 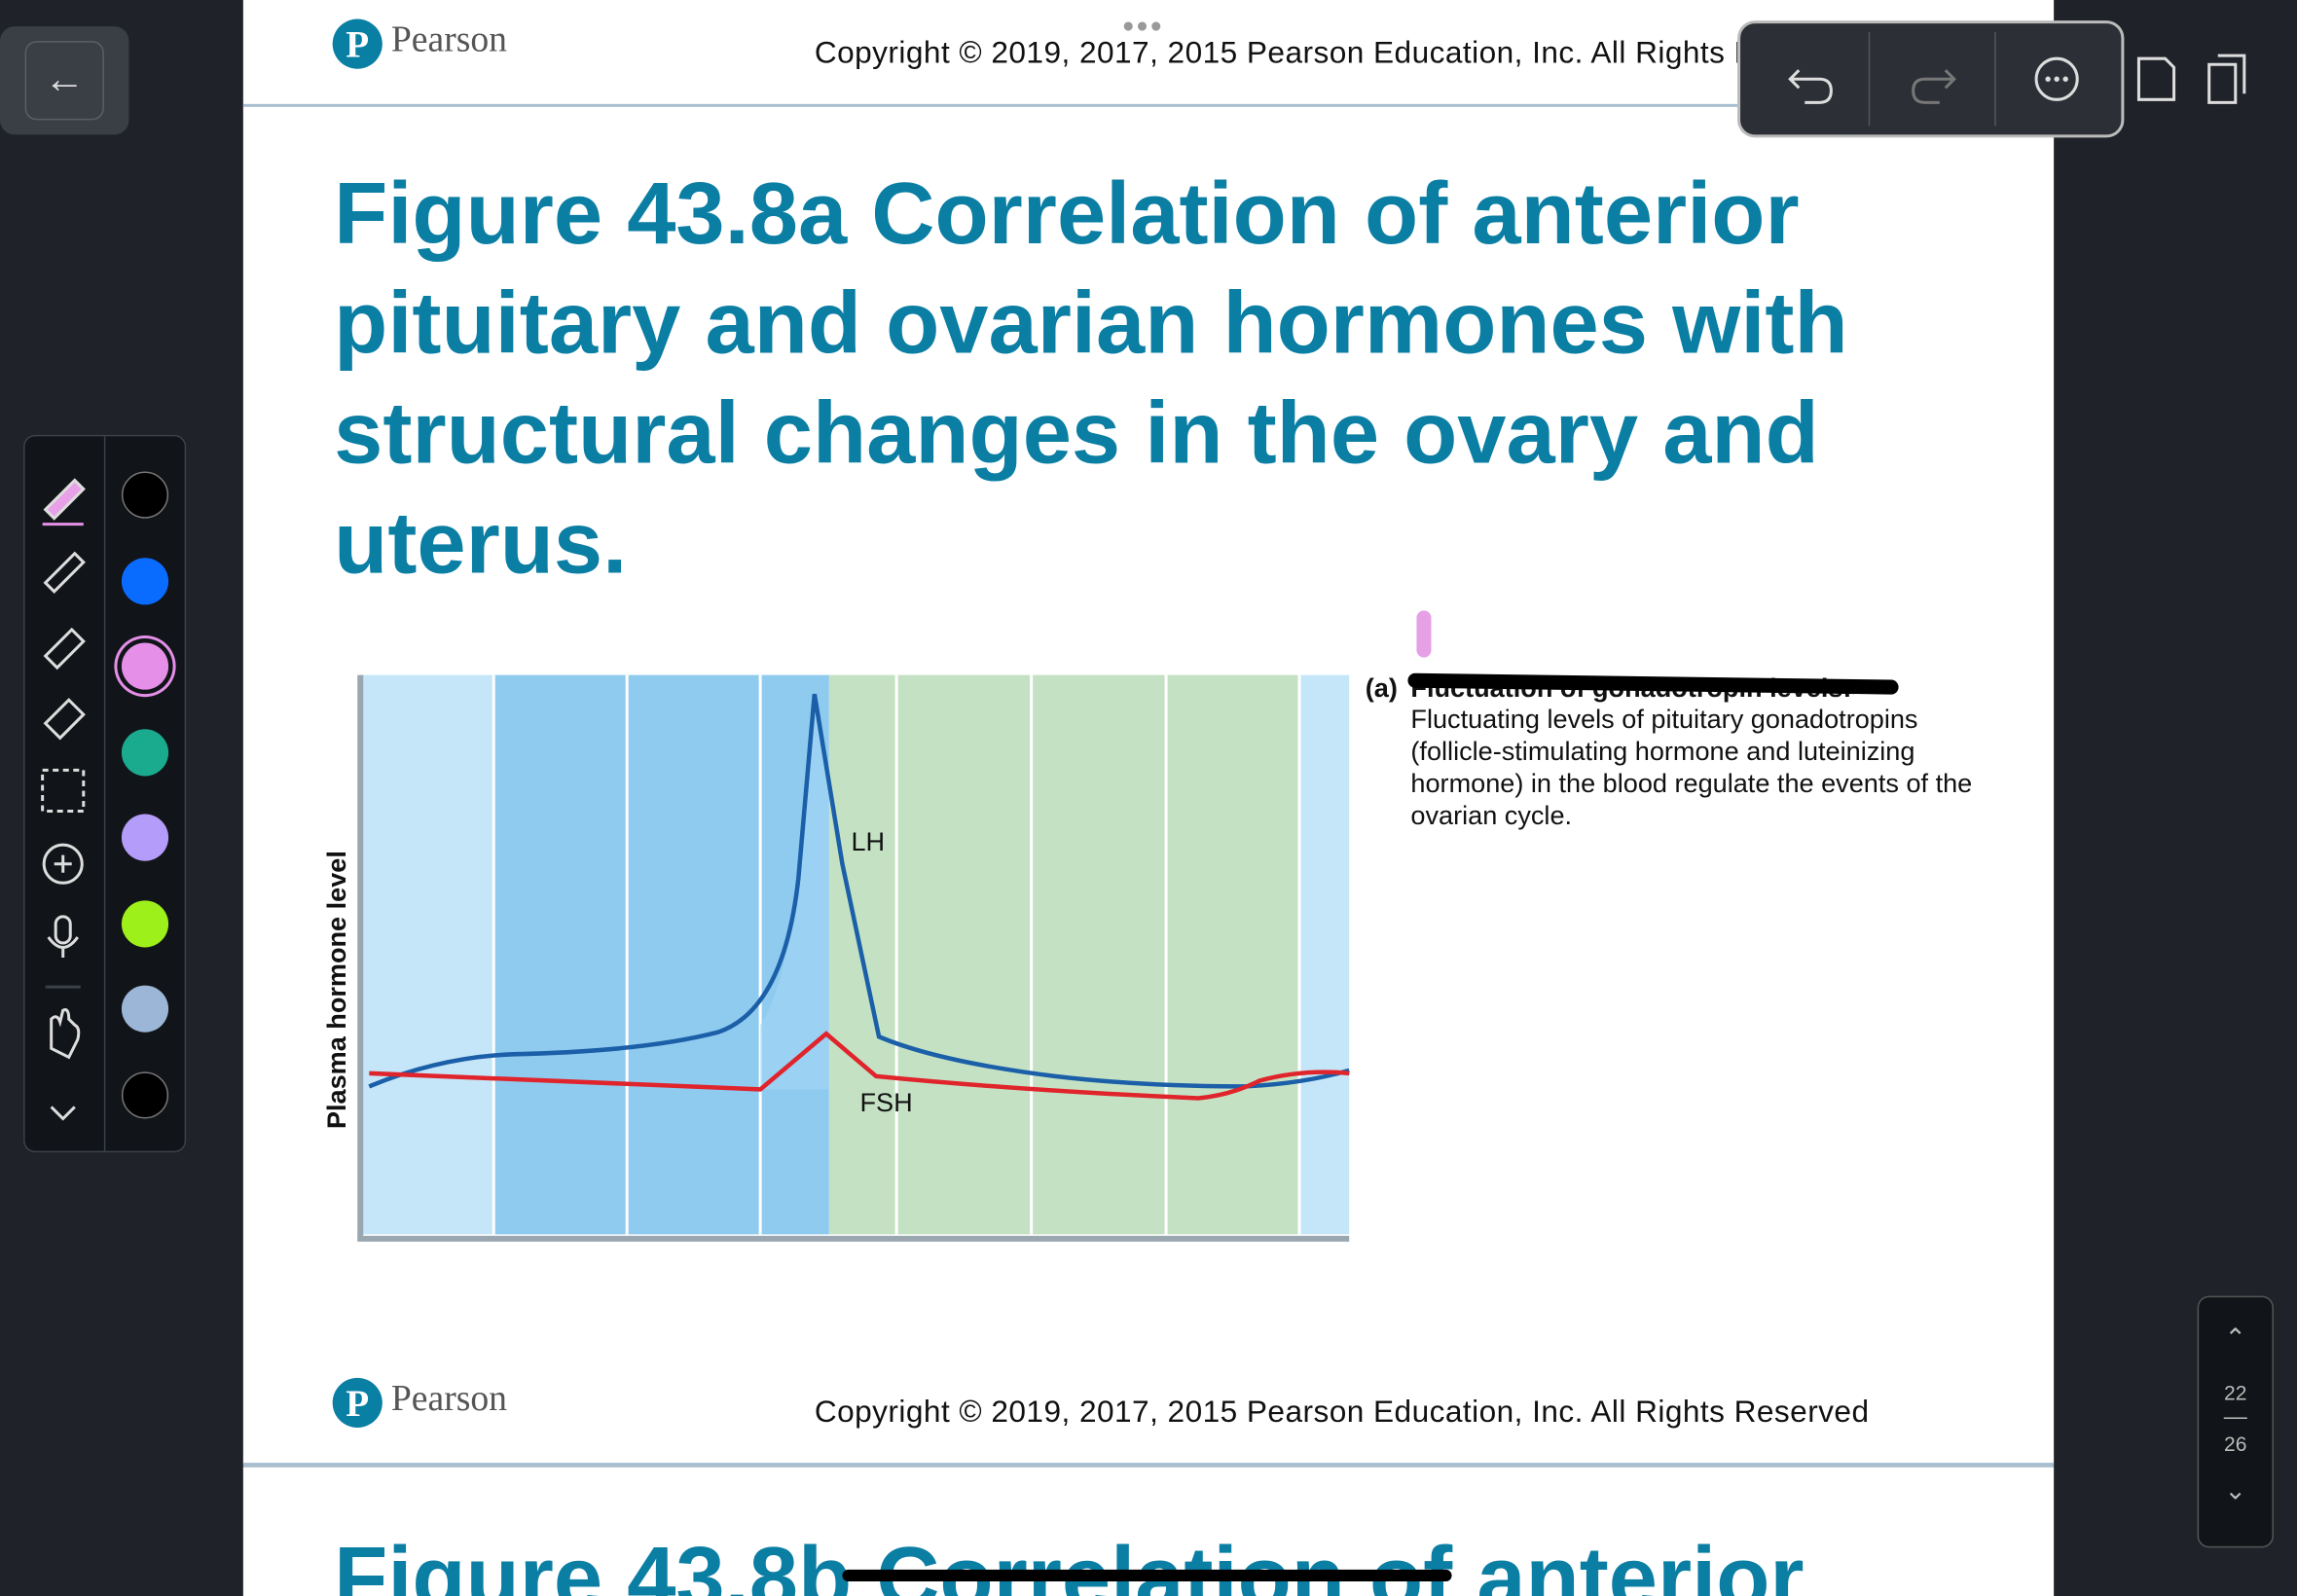 What do you see at coordinates (64, 499) in the screenshot?
I see `pen-tool` at bounding box center [64, 499].